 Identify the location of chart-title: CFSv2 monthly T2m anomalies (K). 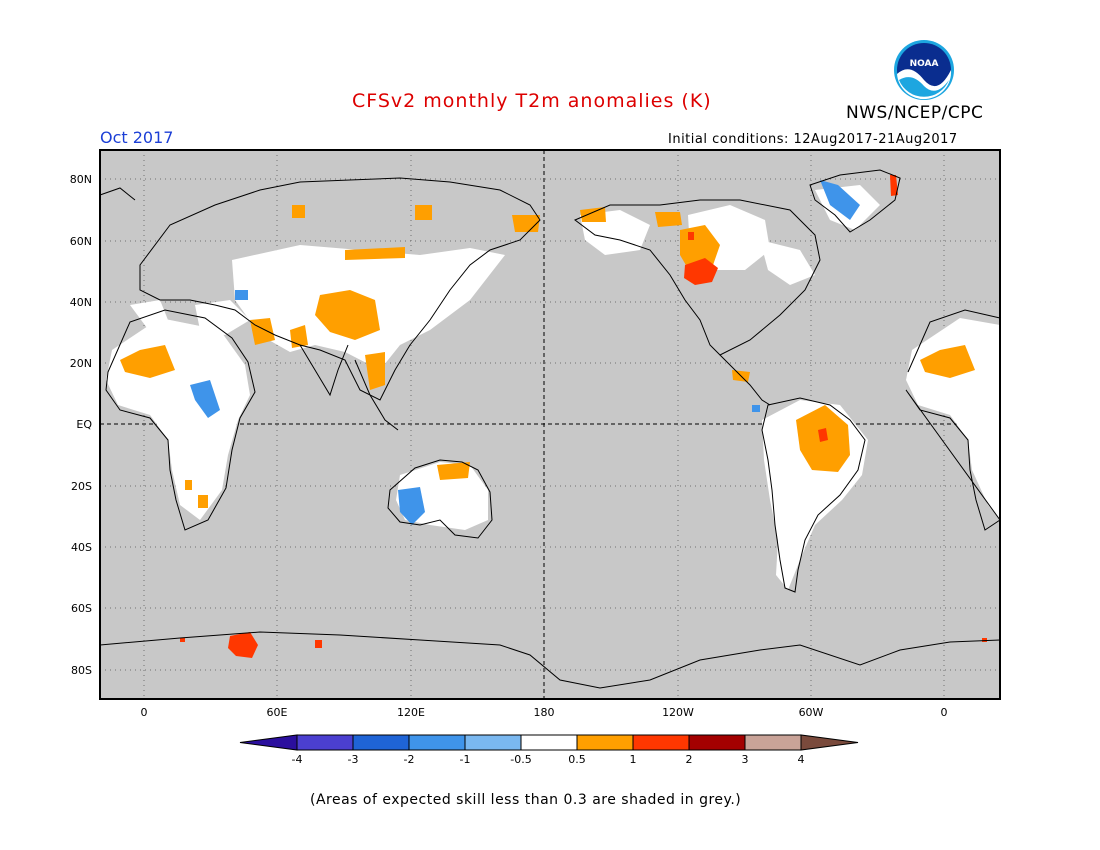
(532, 101).